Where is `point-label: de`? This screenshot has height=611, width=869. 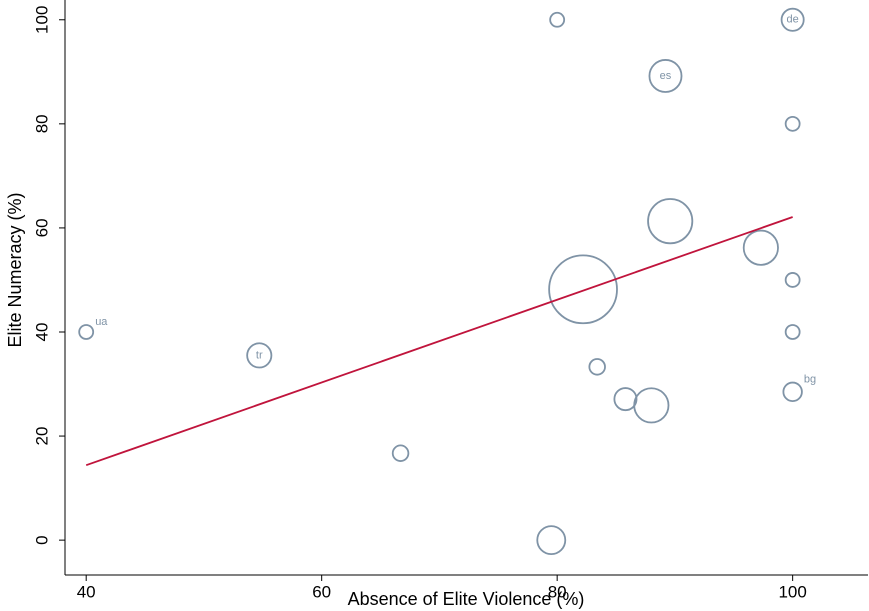 point-label: de is located at coordinates (793, 20).